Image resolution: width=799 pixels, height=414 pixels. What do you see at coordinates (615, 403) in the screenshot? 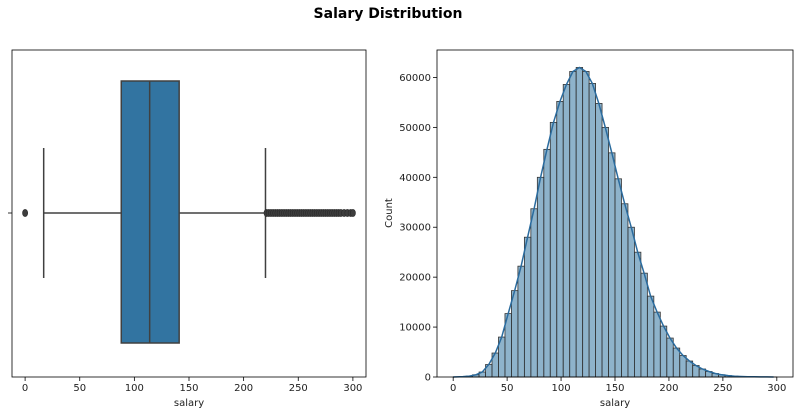
I see `histogram-x-axis-label: salary` at bounding box center [615, 403].